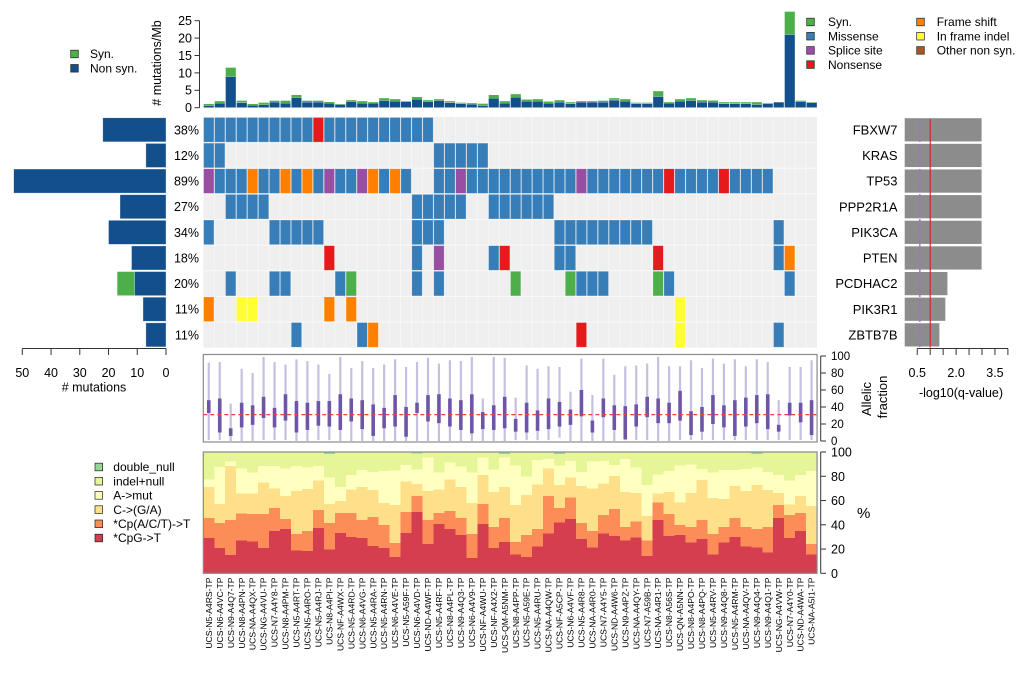  What do you see at coordinates (373, 612) in the screenshot?
I see `sample-label: UCS-N5-A4RA-TP` at bounding box center [373, 612].